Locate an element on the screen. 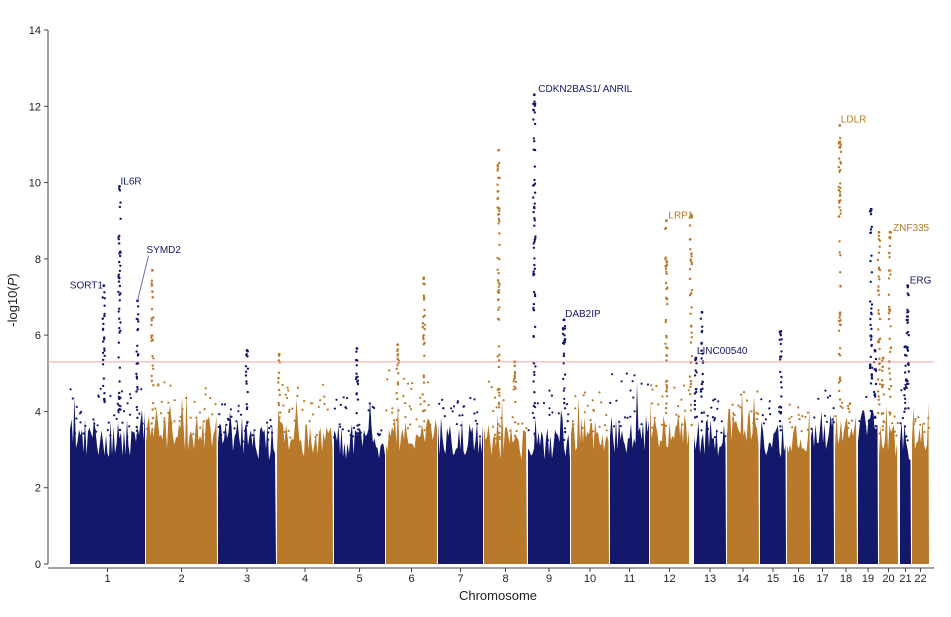 The width and height of the screenshot is (951, 617). x-tick-label: 10 is located at coordinates (590, 579).